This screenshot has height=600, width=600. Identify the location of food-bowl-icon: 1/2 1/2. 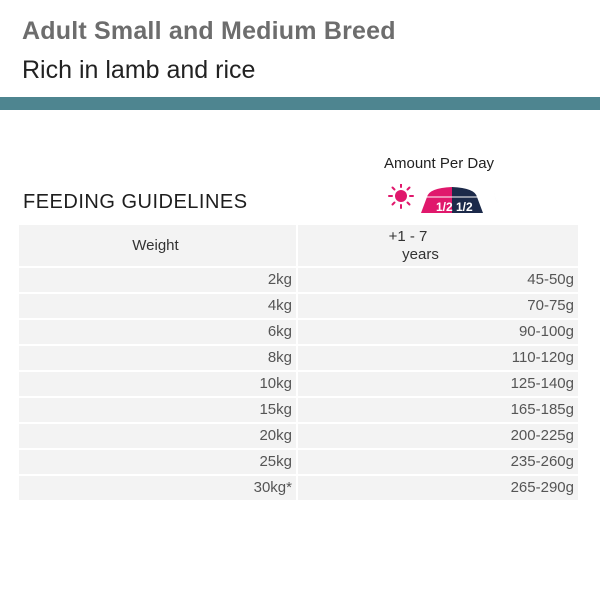
(452, 200).